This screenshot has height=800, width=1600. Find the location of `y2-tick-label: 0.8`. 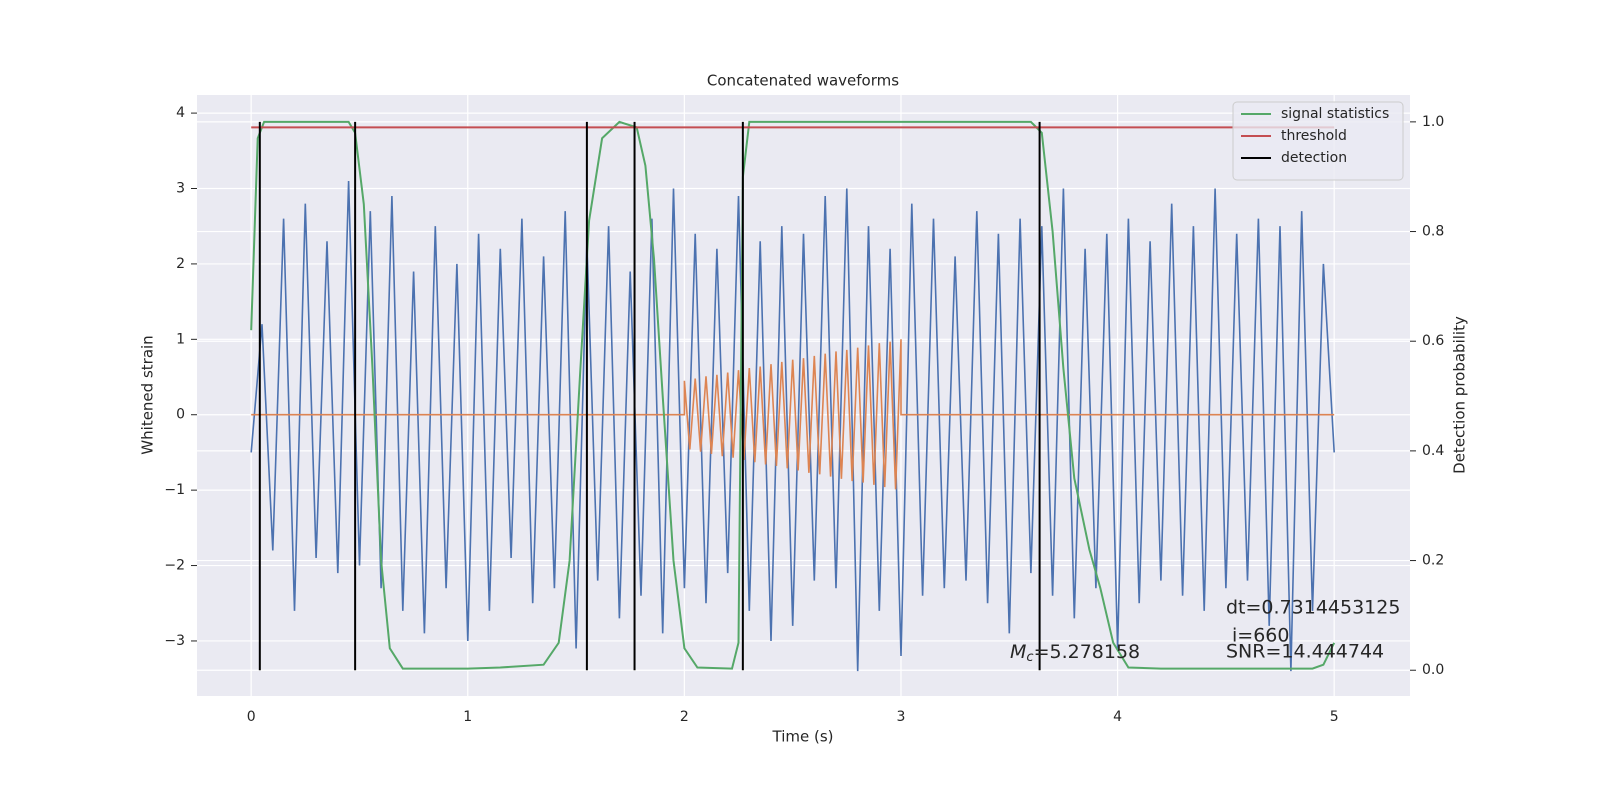

y2-tick-label: 0.8 is located at coordinates (1433, 232).